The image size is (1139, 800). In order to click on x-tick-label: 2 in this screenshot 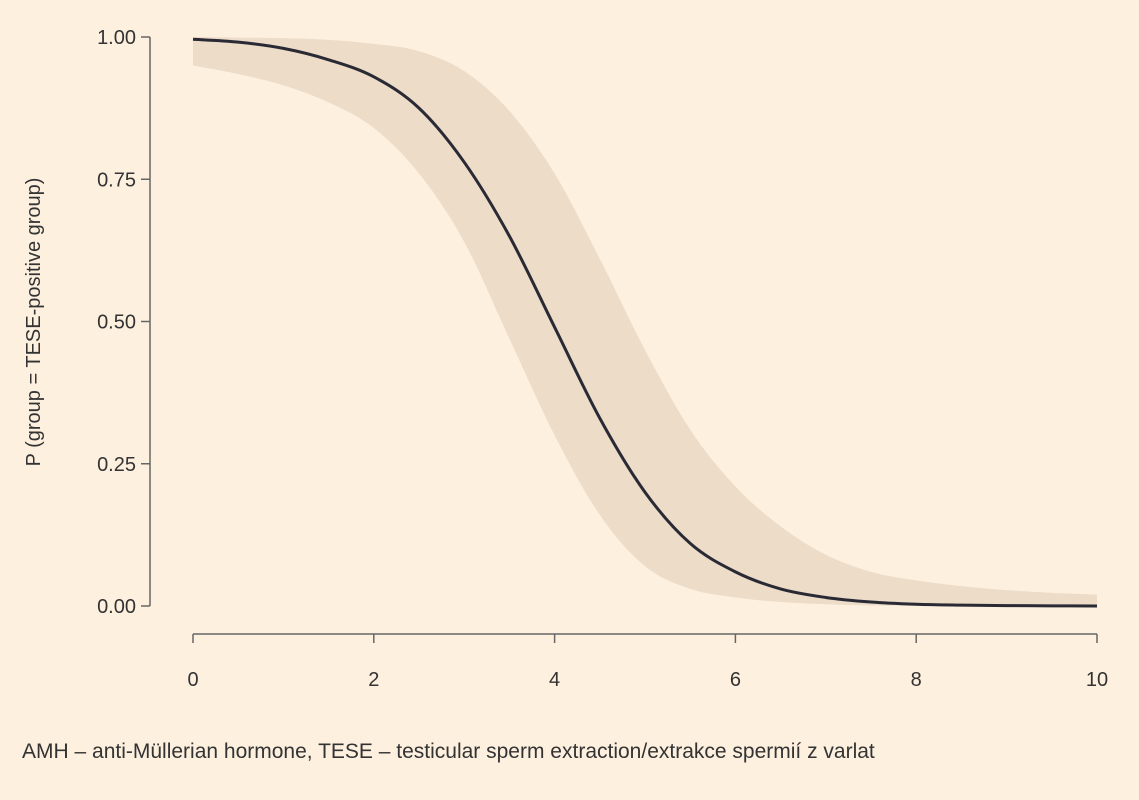, I will do `click(373, 680)`.